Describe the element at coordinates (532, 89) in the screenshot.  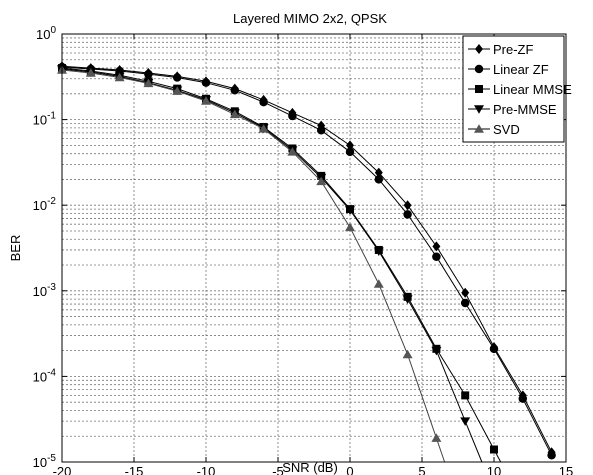
I see `legend-label-linear-mmse: Linear MMSE` at that location.